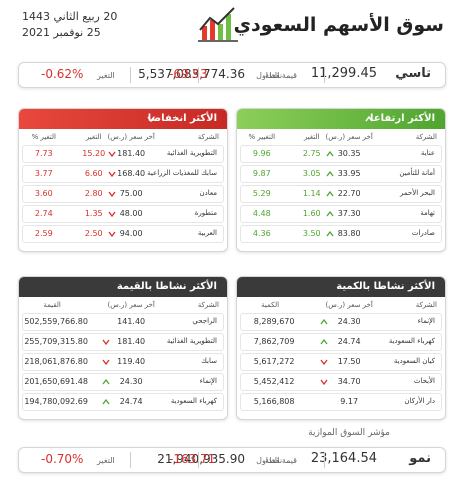  I want to click on cell-value: 8,289,670, so click(274, 321).